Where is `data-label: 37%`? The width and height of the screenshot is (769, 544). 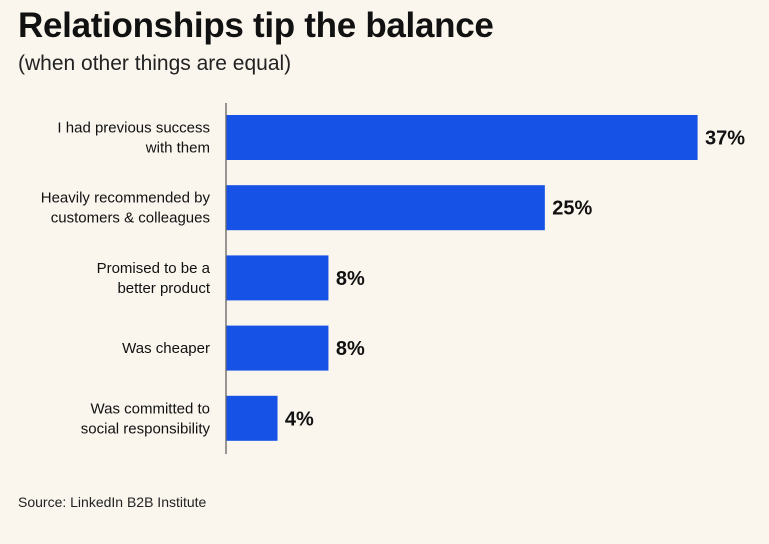 data-label: 37% is located at coordinates (725, 139).